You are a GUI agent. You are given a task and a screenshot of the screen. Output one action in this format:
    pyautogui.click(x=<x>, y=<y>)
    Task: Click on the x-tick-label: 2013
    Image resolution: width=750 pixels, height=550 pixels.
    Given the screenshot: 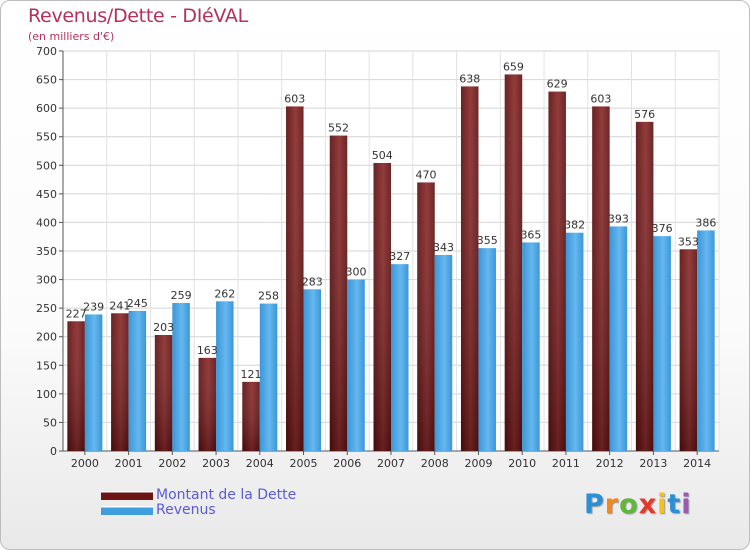 What is the action you would take?
    pyautogui.click(x=653, y=463)
    